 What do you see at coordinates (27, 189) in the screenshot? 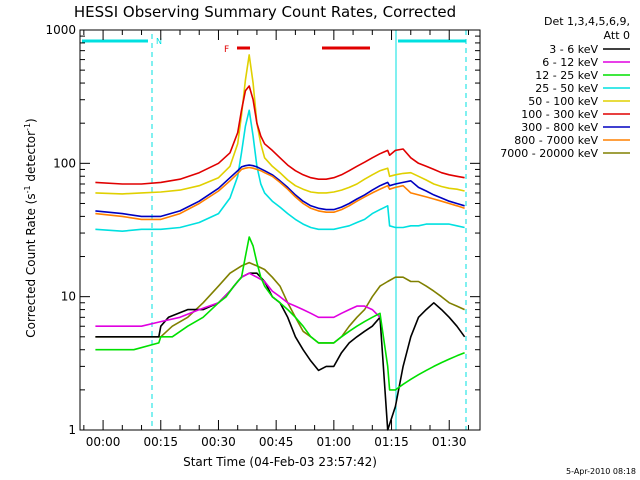
I see `y-axis-label-sup-1: -1` at bounding box center [27, 189].